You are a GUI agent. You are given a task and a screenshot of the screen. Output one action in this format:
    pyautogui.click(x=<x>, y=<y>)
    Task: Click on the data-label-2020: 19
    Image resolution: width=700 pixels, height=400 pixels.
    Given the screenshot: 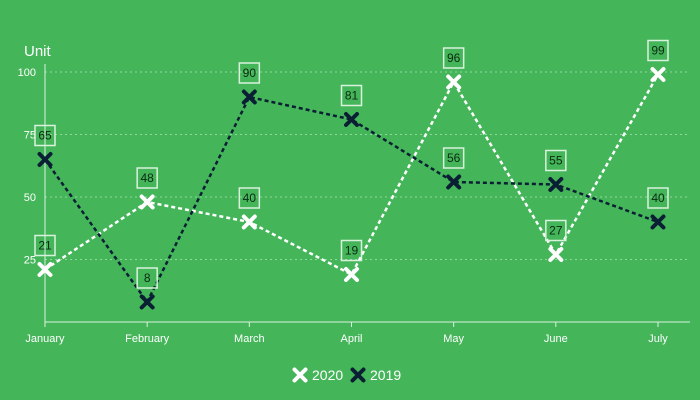 What is the action you would take?
    pyautogui.click(x=351, y=250)
    